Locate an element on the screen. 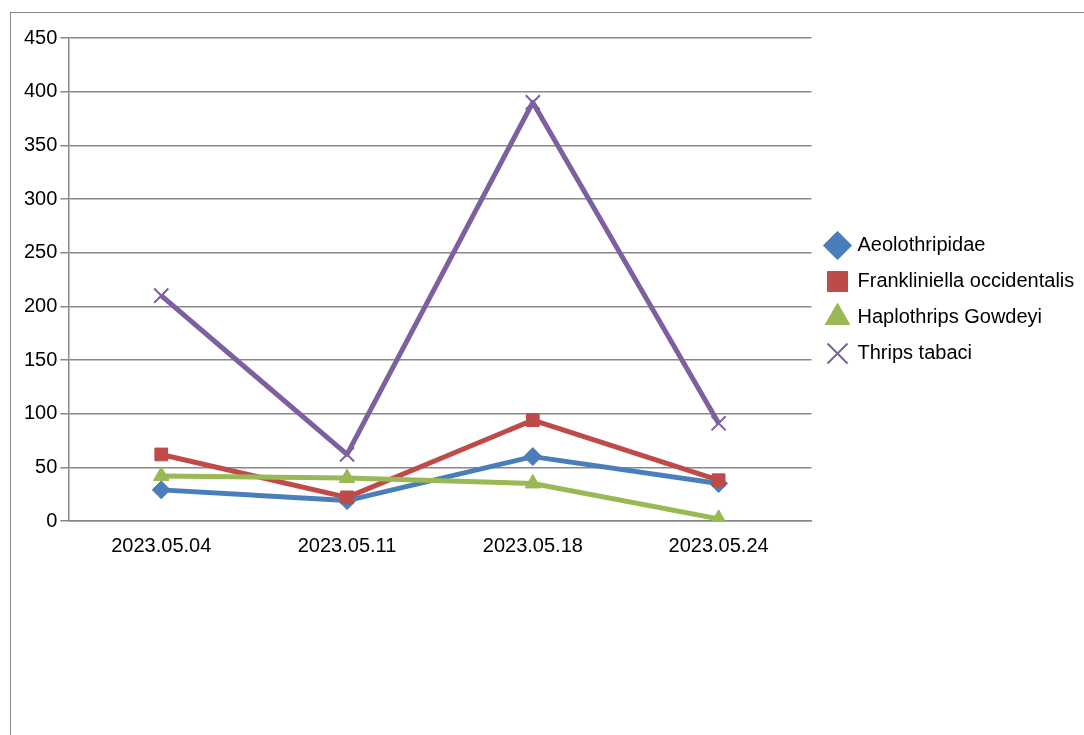 This screenshot has height=735, width=1084. legend-label: Frankliniella occidentalis is located at coordinates (966, 280).